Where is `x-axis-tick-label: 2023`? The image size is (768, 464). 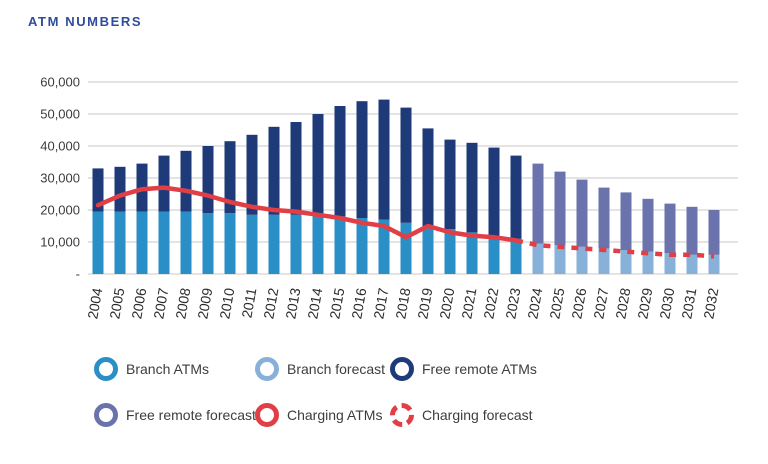
x-axis-tick-label: 2023 is located at coordinates (512, 304).